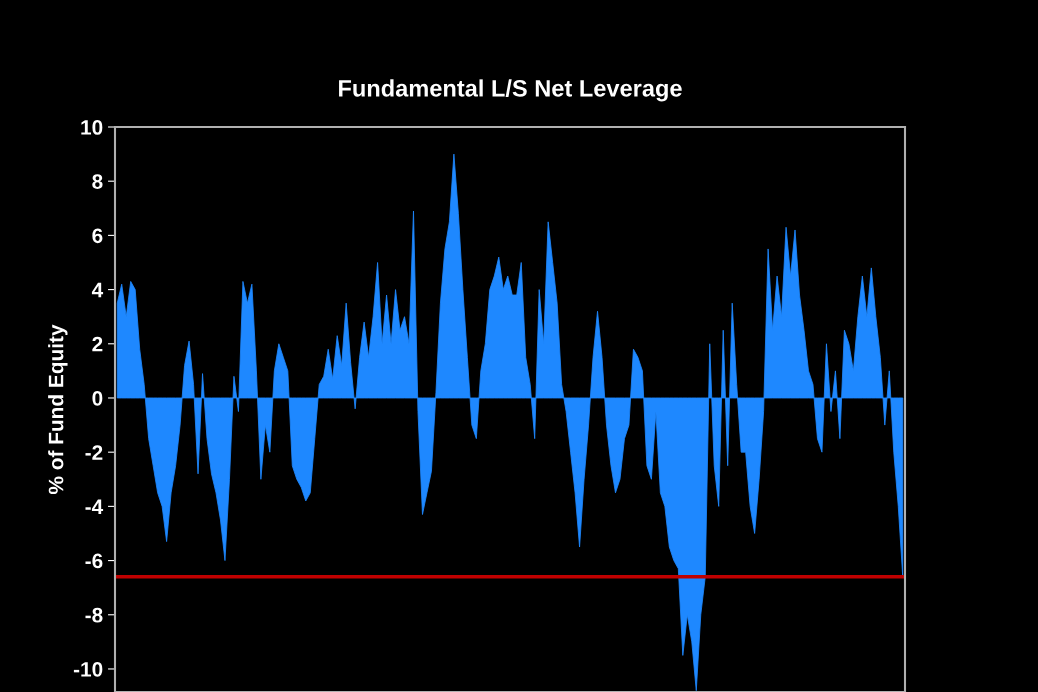  I want to click on y-tick-label: 8, so click(97, 181).